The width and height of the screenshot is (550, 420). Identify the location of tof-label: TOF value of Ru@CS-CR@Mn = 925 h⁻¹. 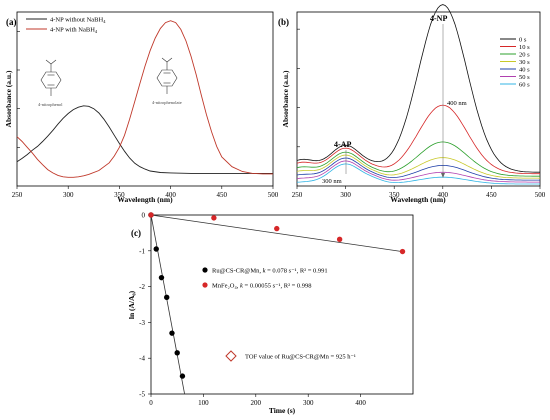
(300, 357).